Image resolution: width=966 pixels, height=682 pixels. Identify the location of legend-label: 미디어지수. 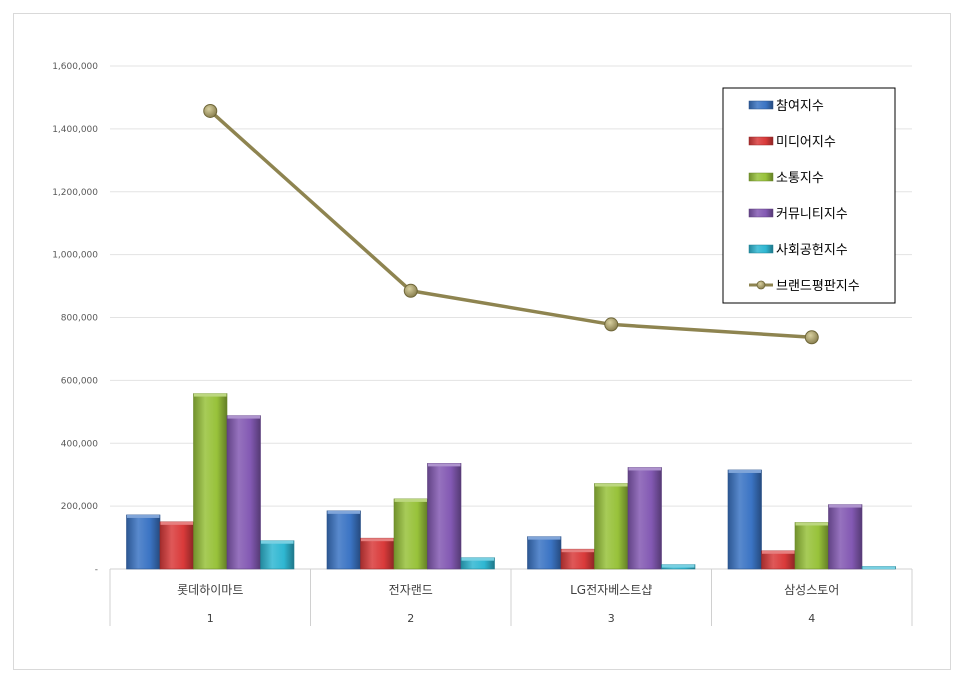
(806, 142).